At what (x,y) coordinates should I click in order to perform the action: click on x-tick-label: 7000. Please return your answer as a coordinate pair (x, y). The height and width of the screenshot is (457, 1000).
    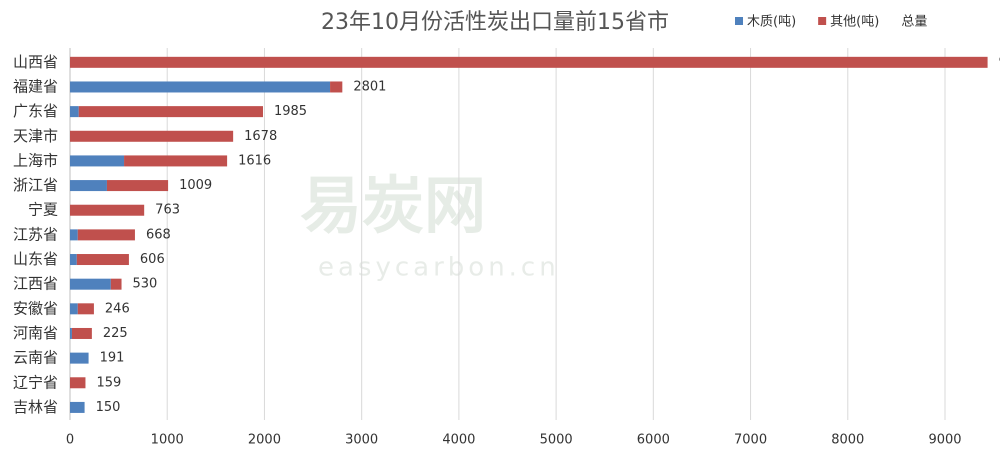
    Looking at the image, I should click on (750, 440).